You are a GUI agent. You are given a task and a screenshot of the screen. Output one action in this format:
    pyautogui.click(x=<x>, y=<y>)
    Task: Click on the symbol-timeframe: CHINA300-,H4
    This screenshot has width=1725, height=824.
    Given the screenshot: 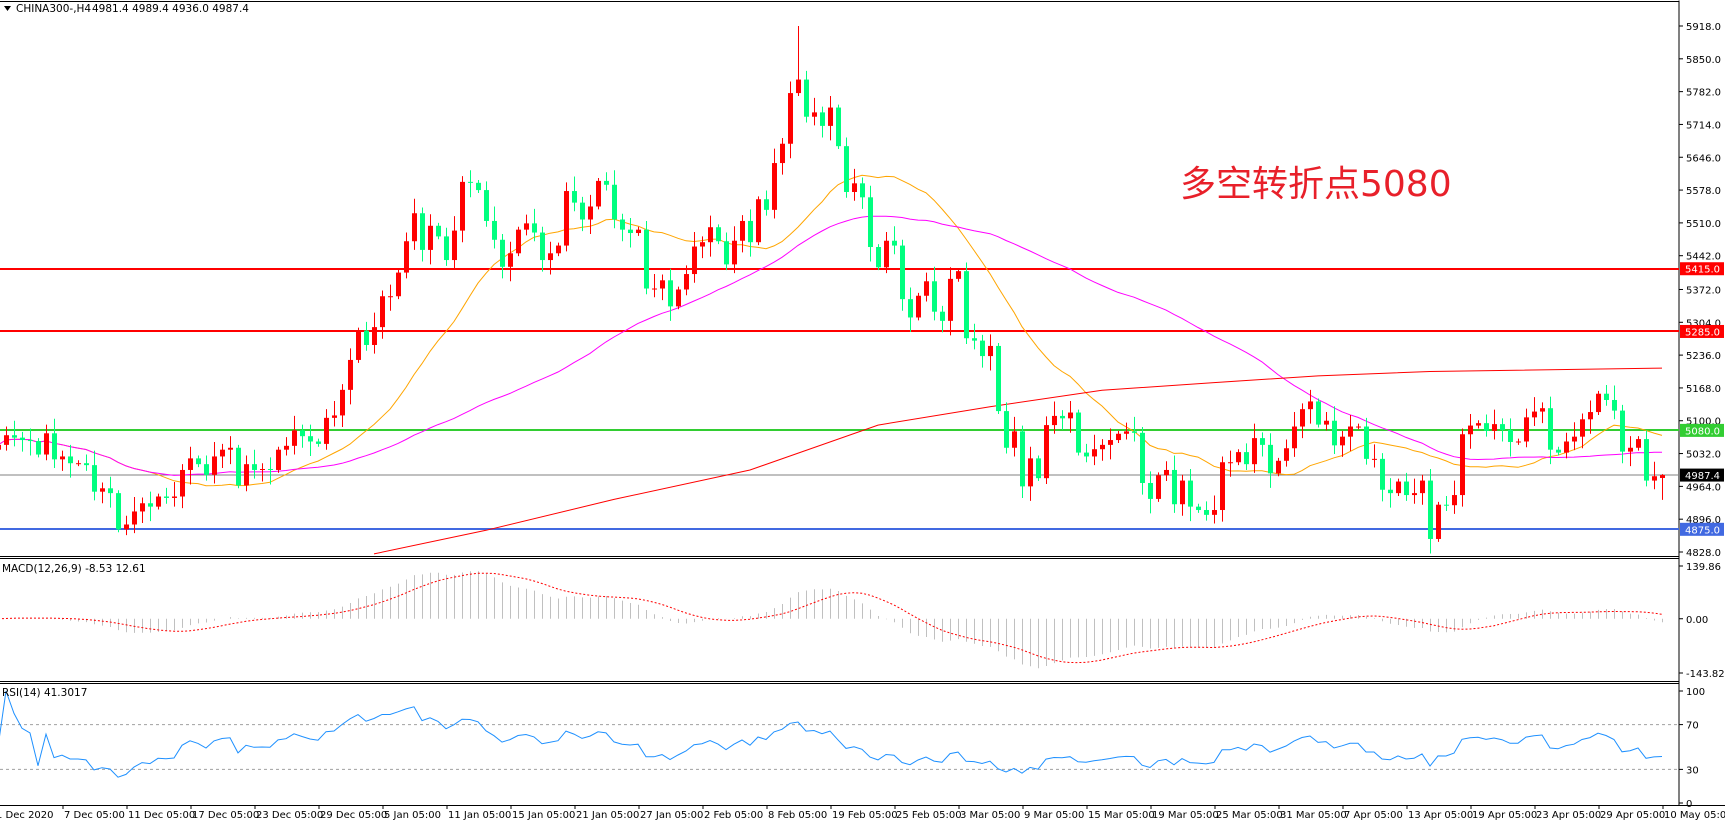 What is the action you would take?
    pyautogui.click(x=53, y=9)
    